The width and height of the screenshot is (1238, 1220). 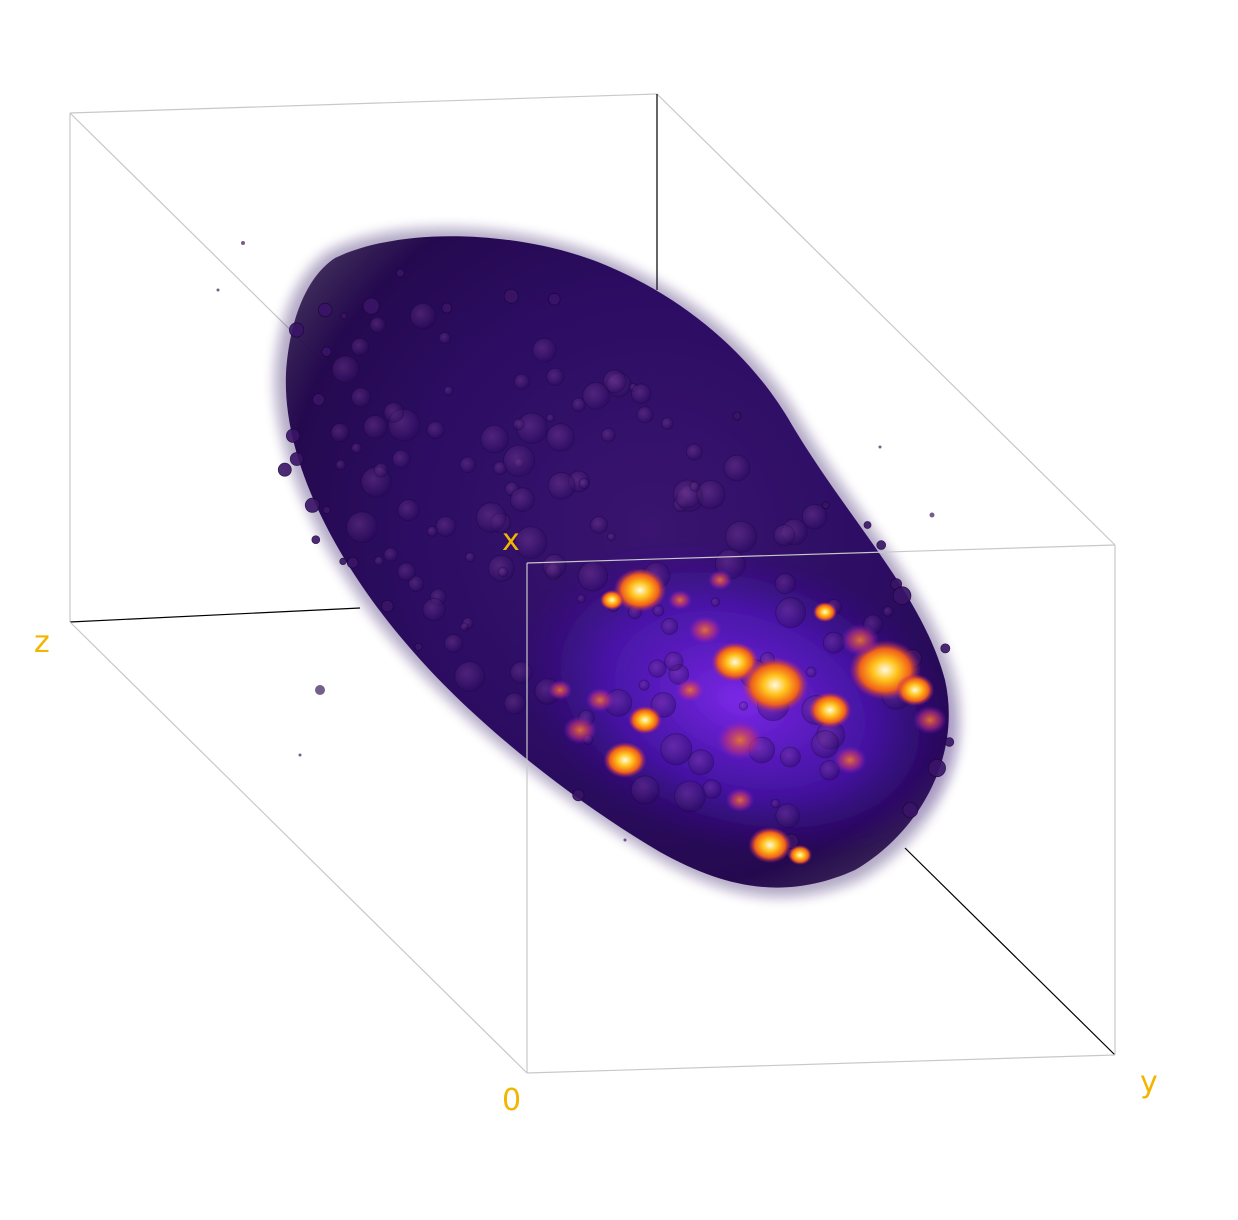 What do you see at coordinates (42, 642) in the screenshot?
I see `axis-label-z: z` at bounding box center [42, 642].